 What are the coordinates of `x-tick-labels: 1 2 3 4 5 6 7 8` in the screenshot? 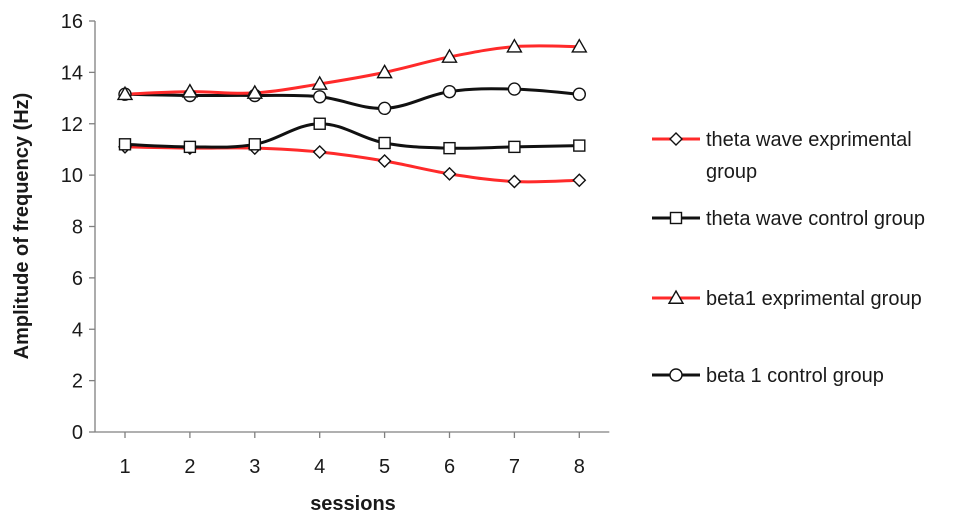 It's located at (351, 467).